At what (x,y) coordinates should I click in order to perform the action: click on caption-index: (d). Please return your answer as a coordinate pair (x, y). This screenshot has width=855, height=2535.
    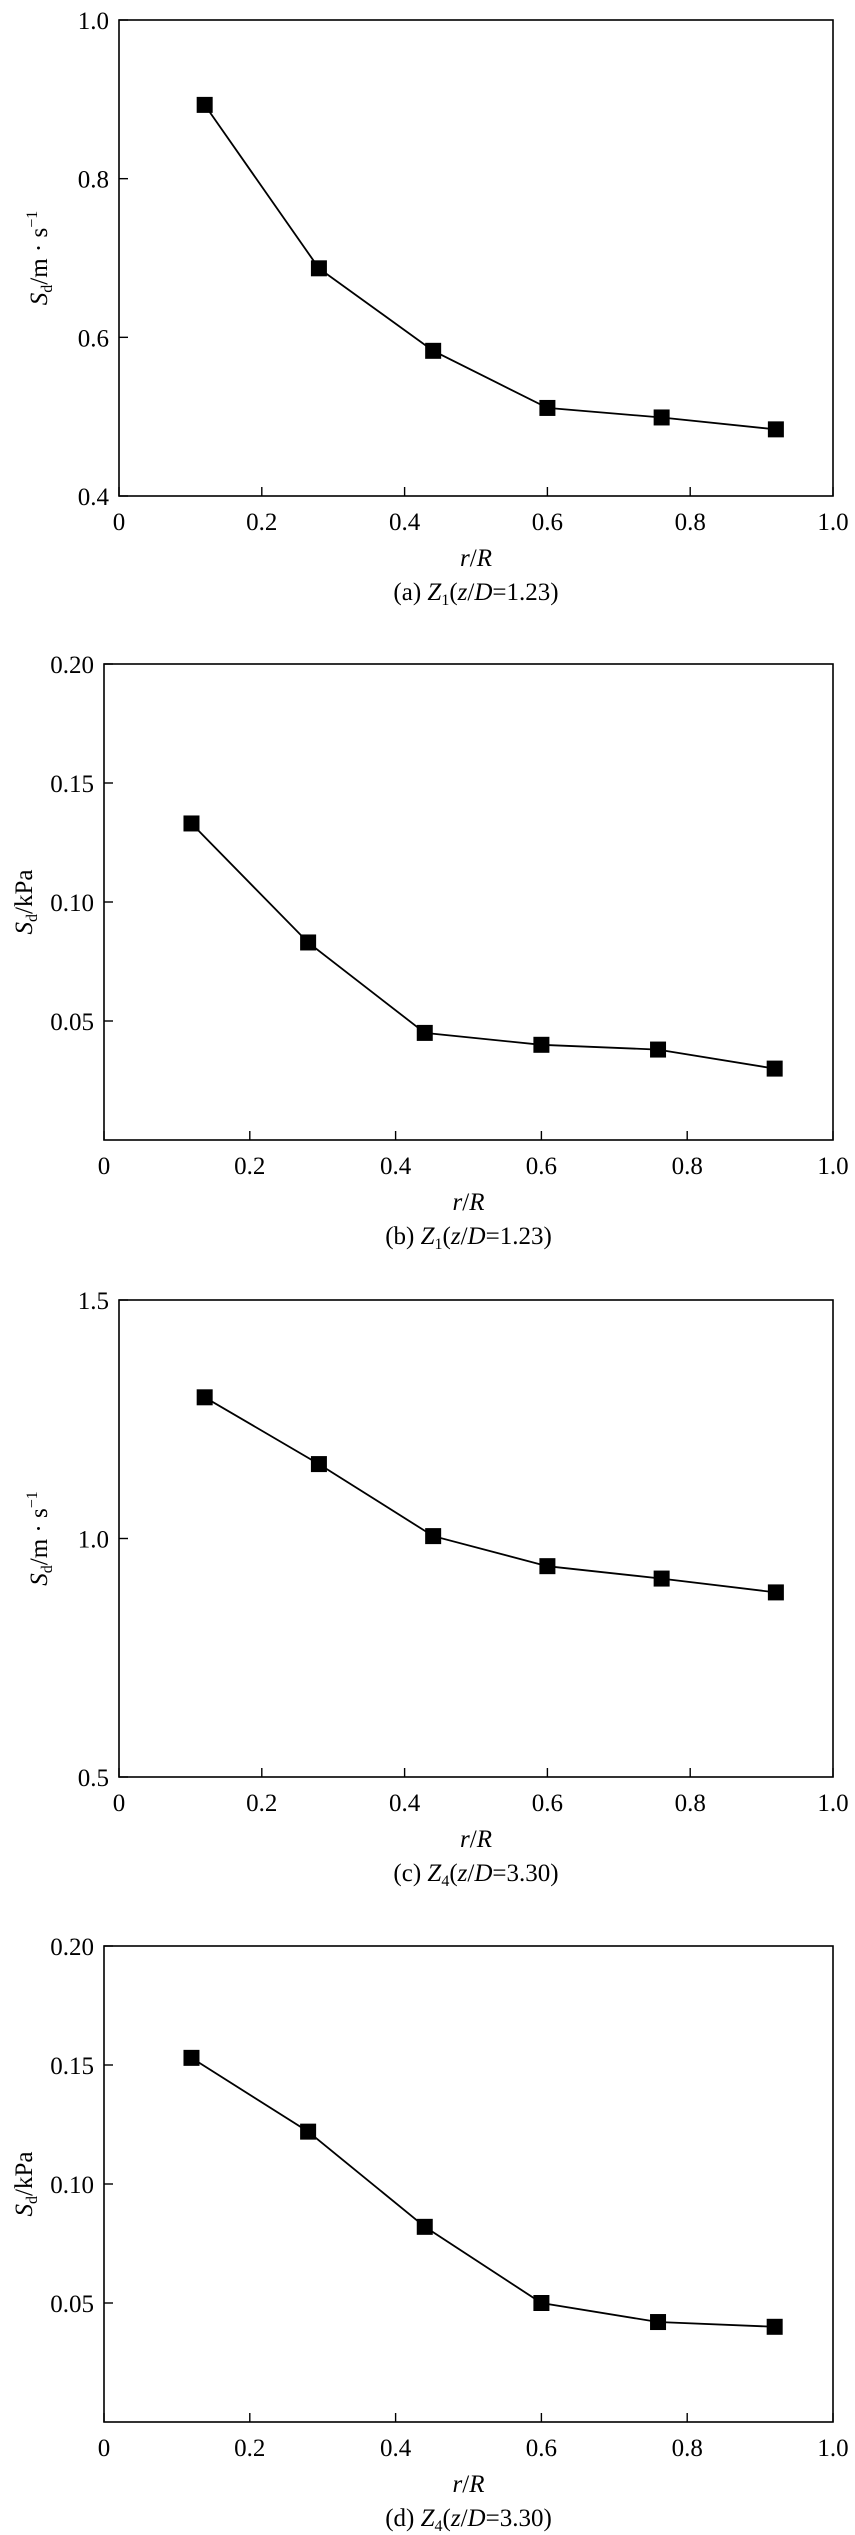
    Looking at the image, I should click on (402, 2518).